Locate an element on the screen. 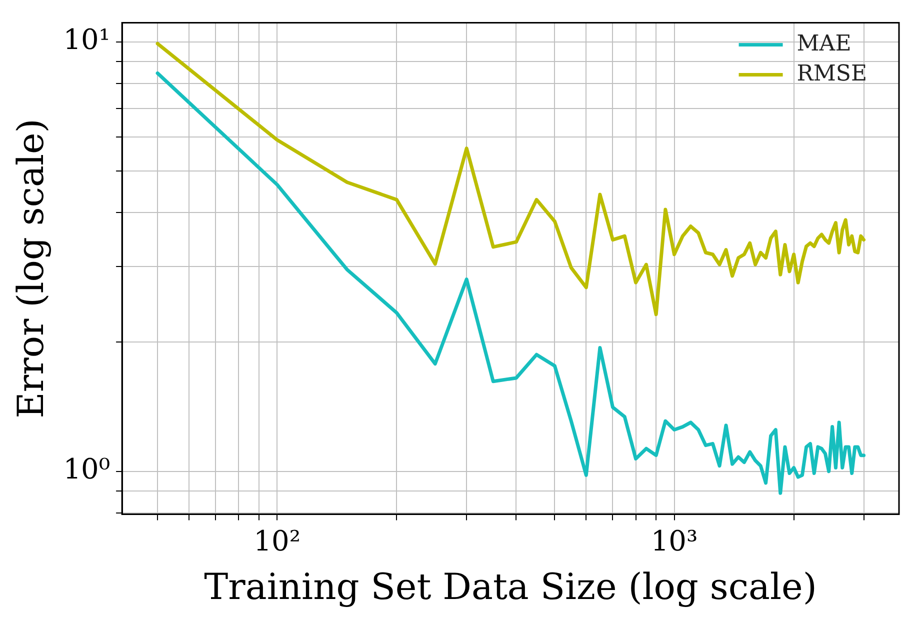 This screenshot has width=903, height=617. y-tick-label: 10¹ is located at coordinates (86, 39).